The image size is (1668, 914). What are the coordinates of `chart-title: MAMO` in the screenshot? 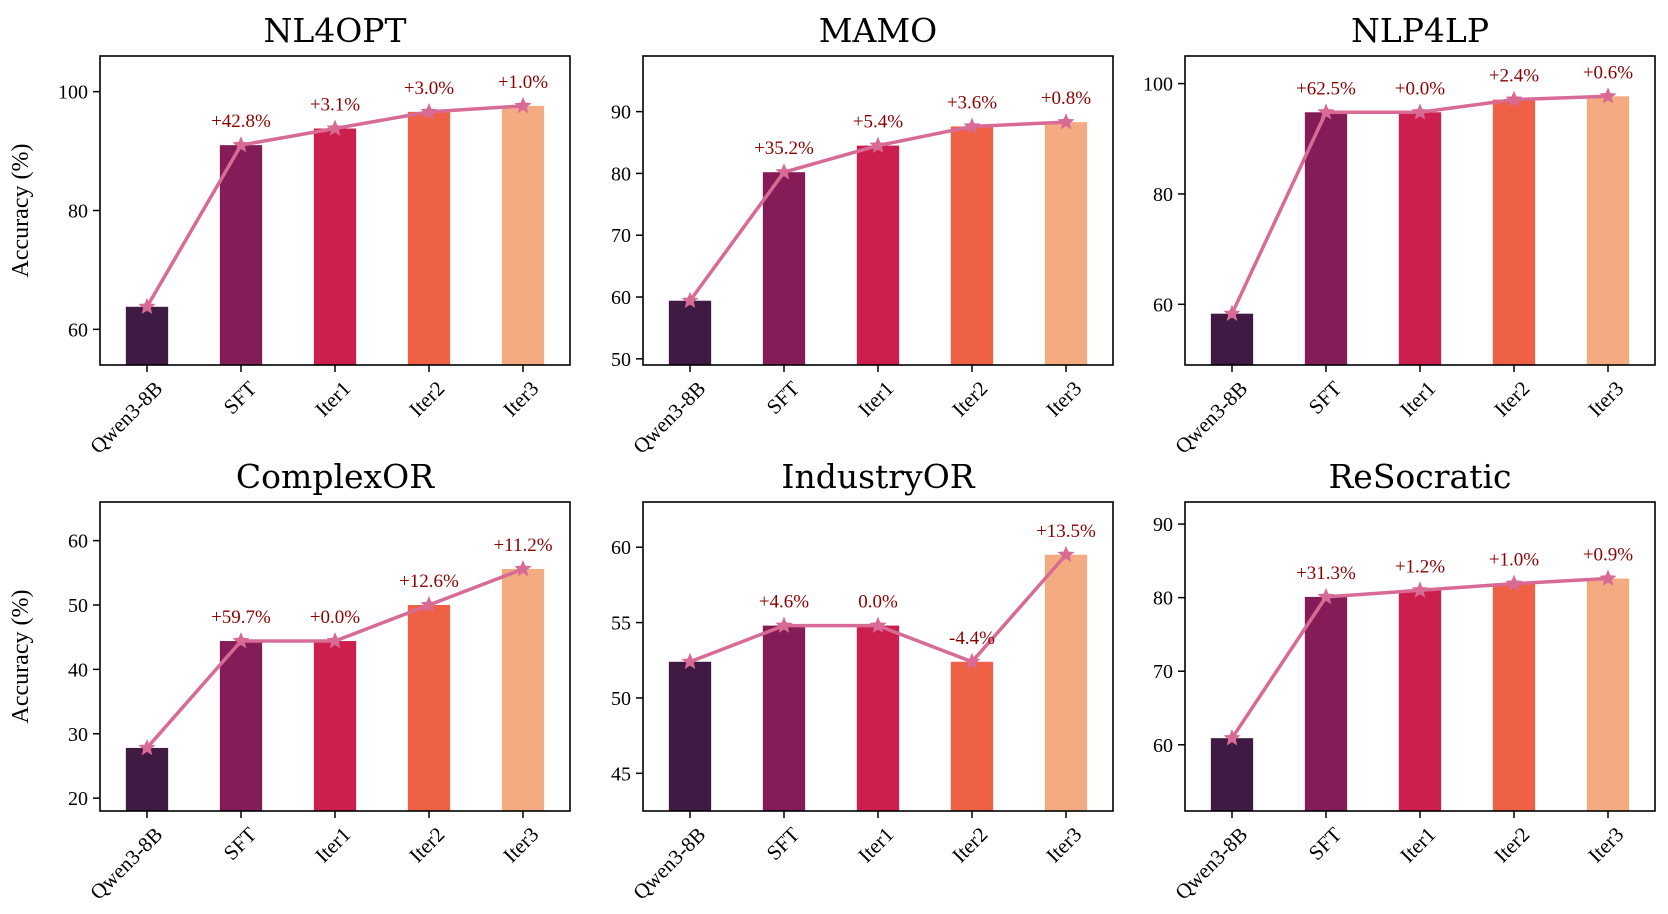 It's located at (878, 30).